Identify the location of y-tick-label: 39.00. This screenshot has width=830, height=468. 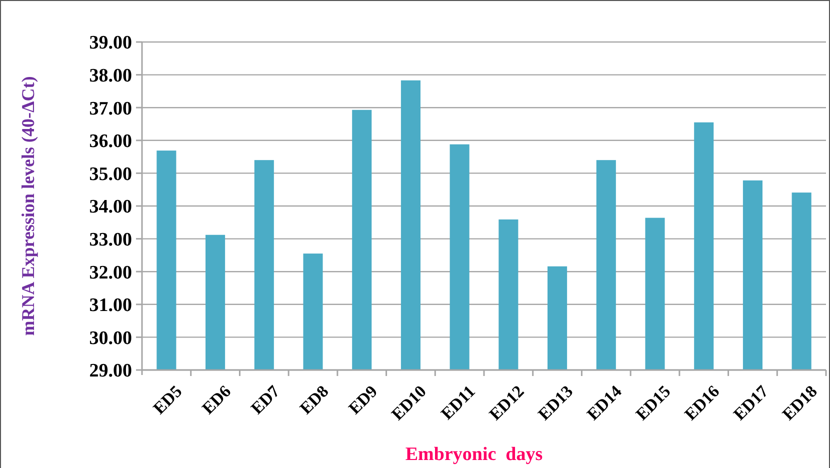
(110, 43).